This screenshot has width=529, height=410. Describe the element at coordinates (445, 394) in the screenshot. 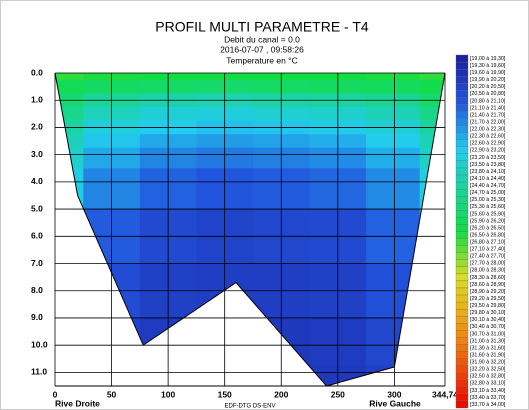

I see `x-tick-label: 344,74` at that location.